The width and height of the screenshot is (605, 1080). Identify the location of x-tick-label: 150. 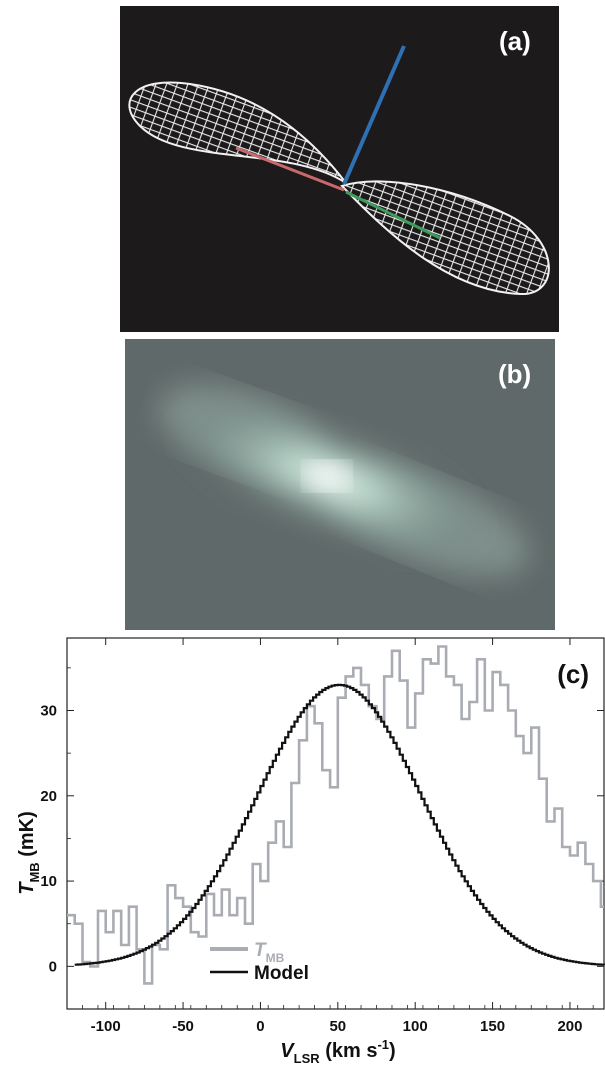
(492, 1026).